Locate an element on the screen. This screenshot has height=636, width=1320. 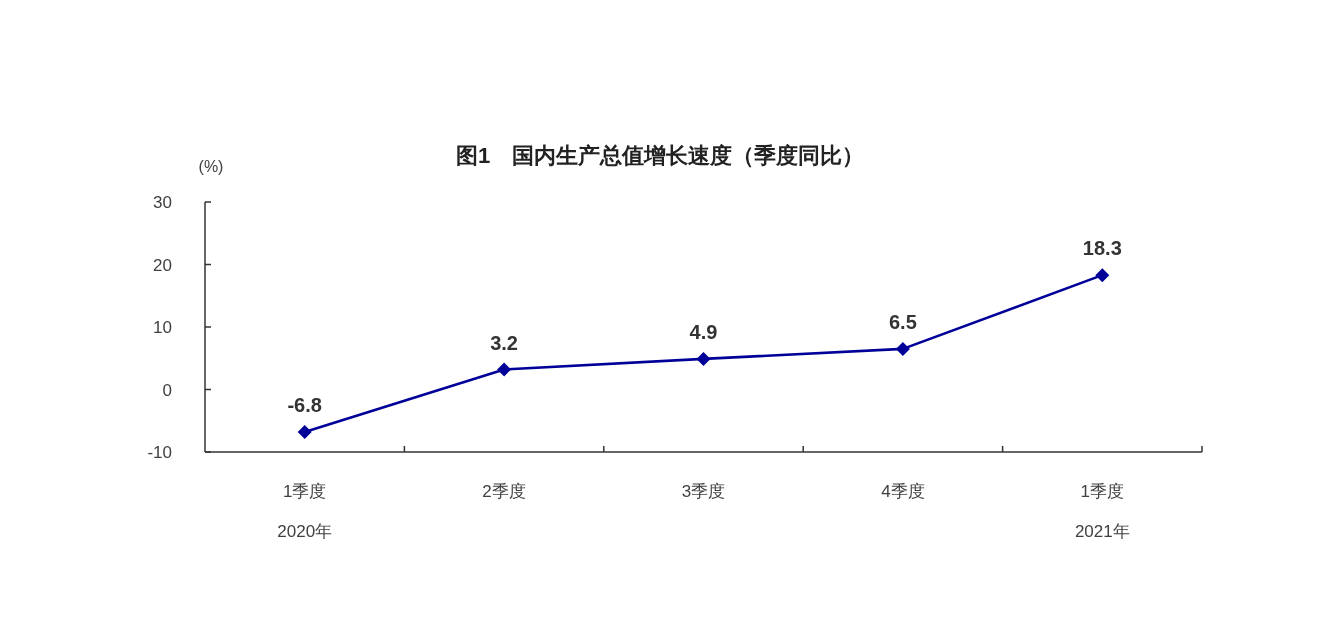
x-tick-label: 2季度 is located at coordinates (504, 491).